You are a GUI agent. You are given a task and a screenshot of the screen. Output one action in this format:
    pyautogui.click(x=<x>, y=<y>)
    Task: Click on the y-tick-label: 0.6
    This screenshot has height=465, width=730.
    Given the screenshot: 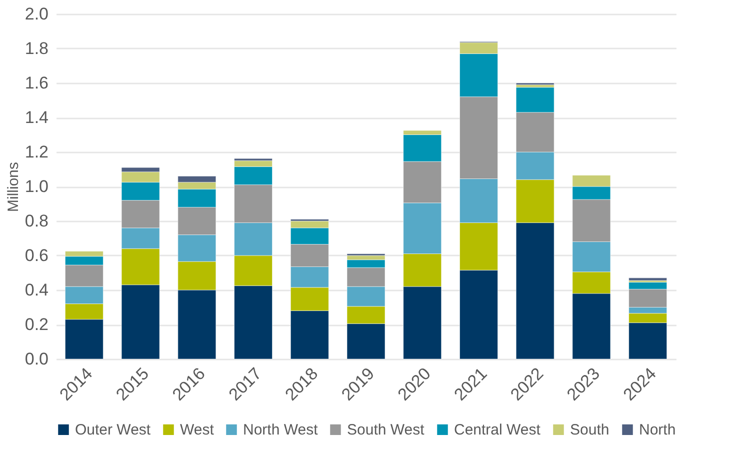 What is the action you would take?
    pyautogui.click(x=36, y=255)
    